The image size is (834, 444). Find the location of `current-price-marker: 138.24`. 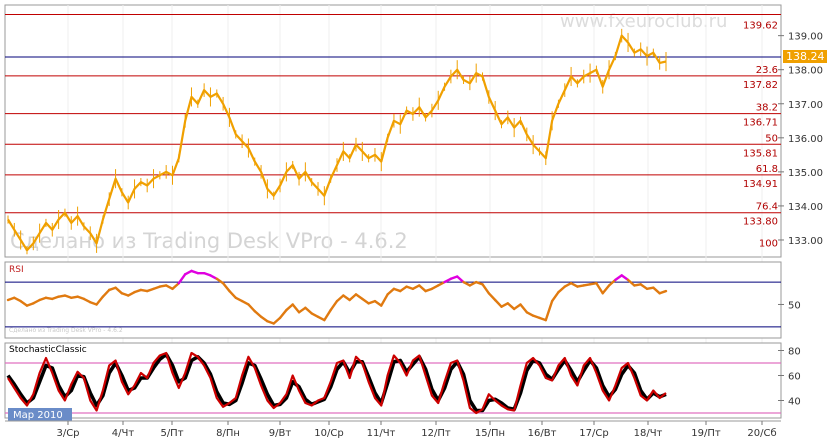

current-price-marker: 138.24 is located at coordinates (805, 56).